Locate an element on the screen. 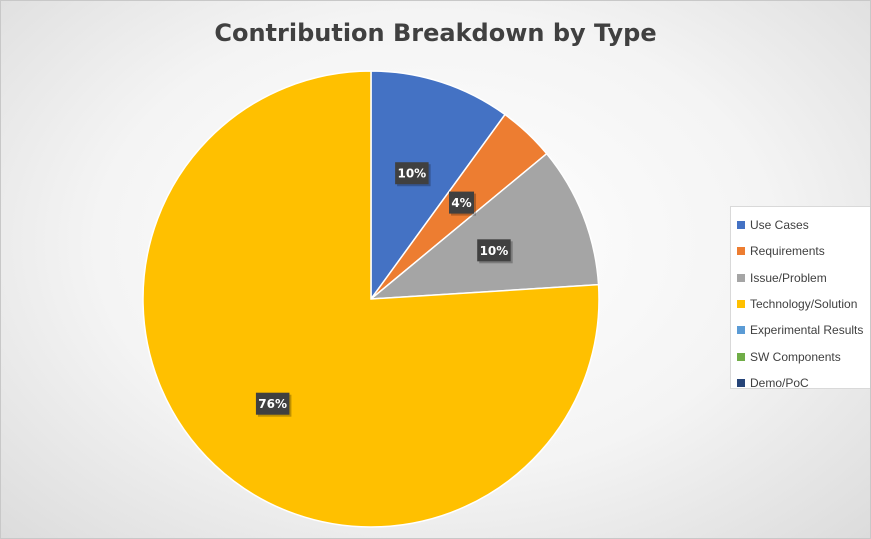 The image size is (871, 539). data-label-text: 4% is located at coordinates (461, 203).